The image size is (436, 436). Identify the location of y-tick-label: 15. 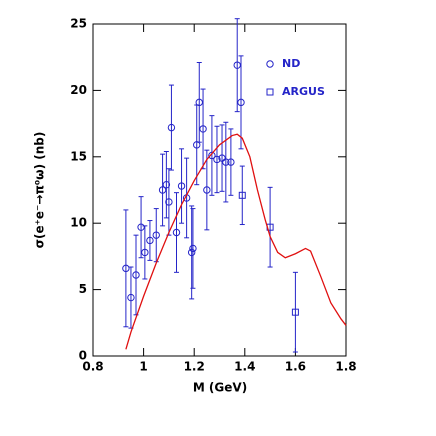
(78, 156).